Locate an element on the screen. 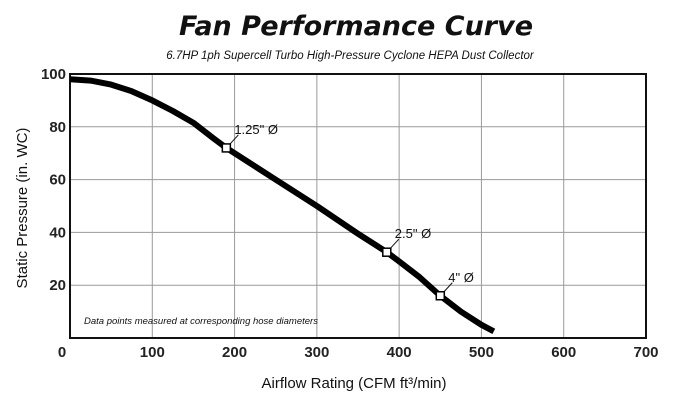  marker-label: 2.5" Ø is located at coordinates (413, 233).